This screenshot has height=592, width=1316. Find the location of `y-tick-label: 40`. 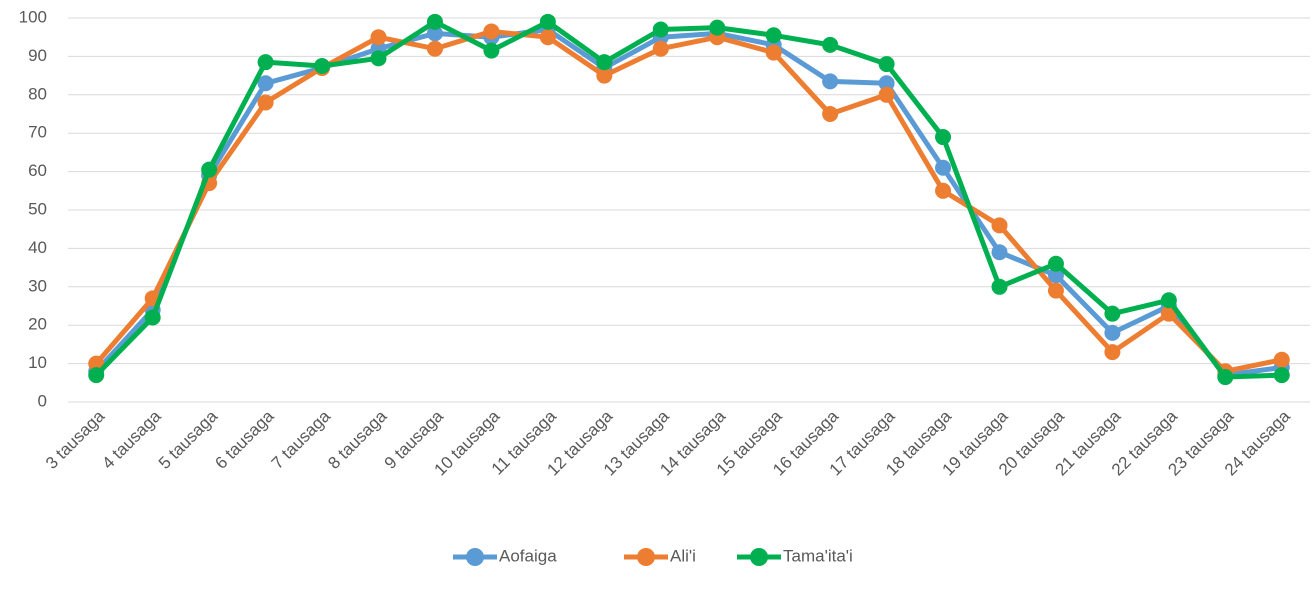

y-tick-label: 40 is located at coordinates (37, 247).